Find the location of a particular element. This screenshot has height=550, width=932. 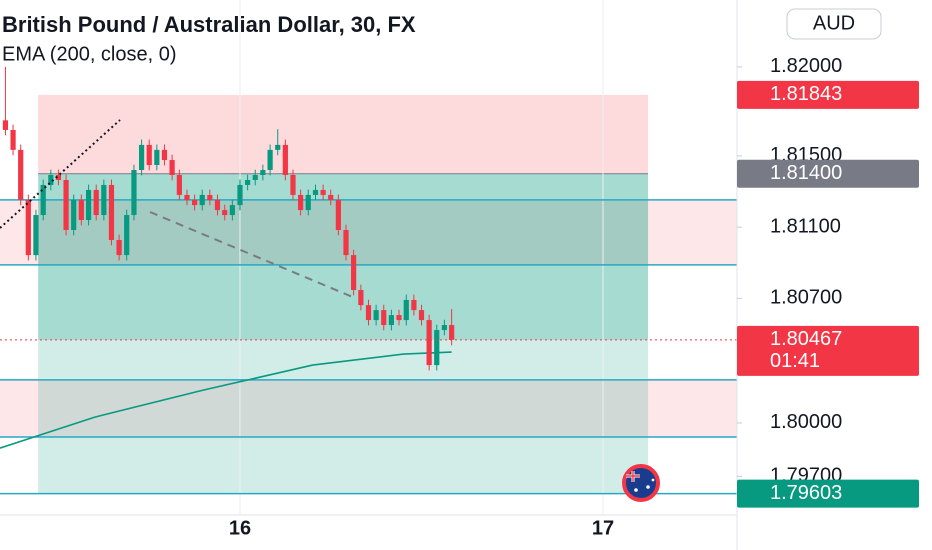

y-tick-label: 1.81100 is located at coordinates (805, 226).